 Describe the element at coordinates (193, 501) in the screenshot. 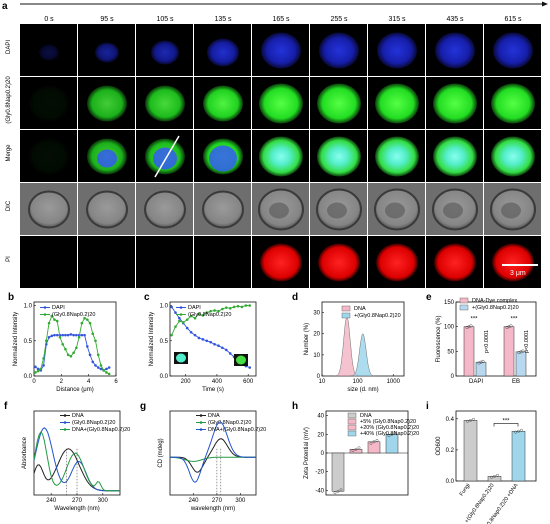

I see `x-tick-label: 240` at that location.